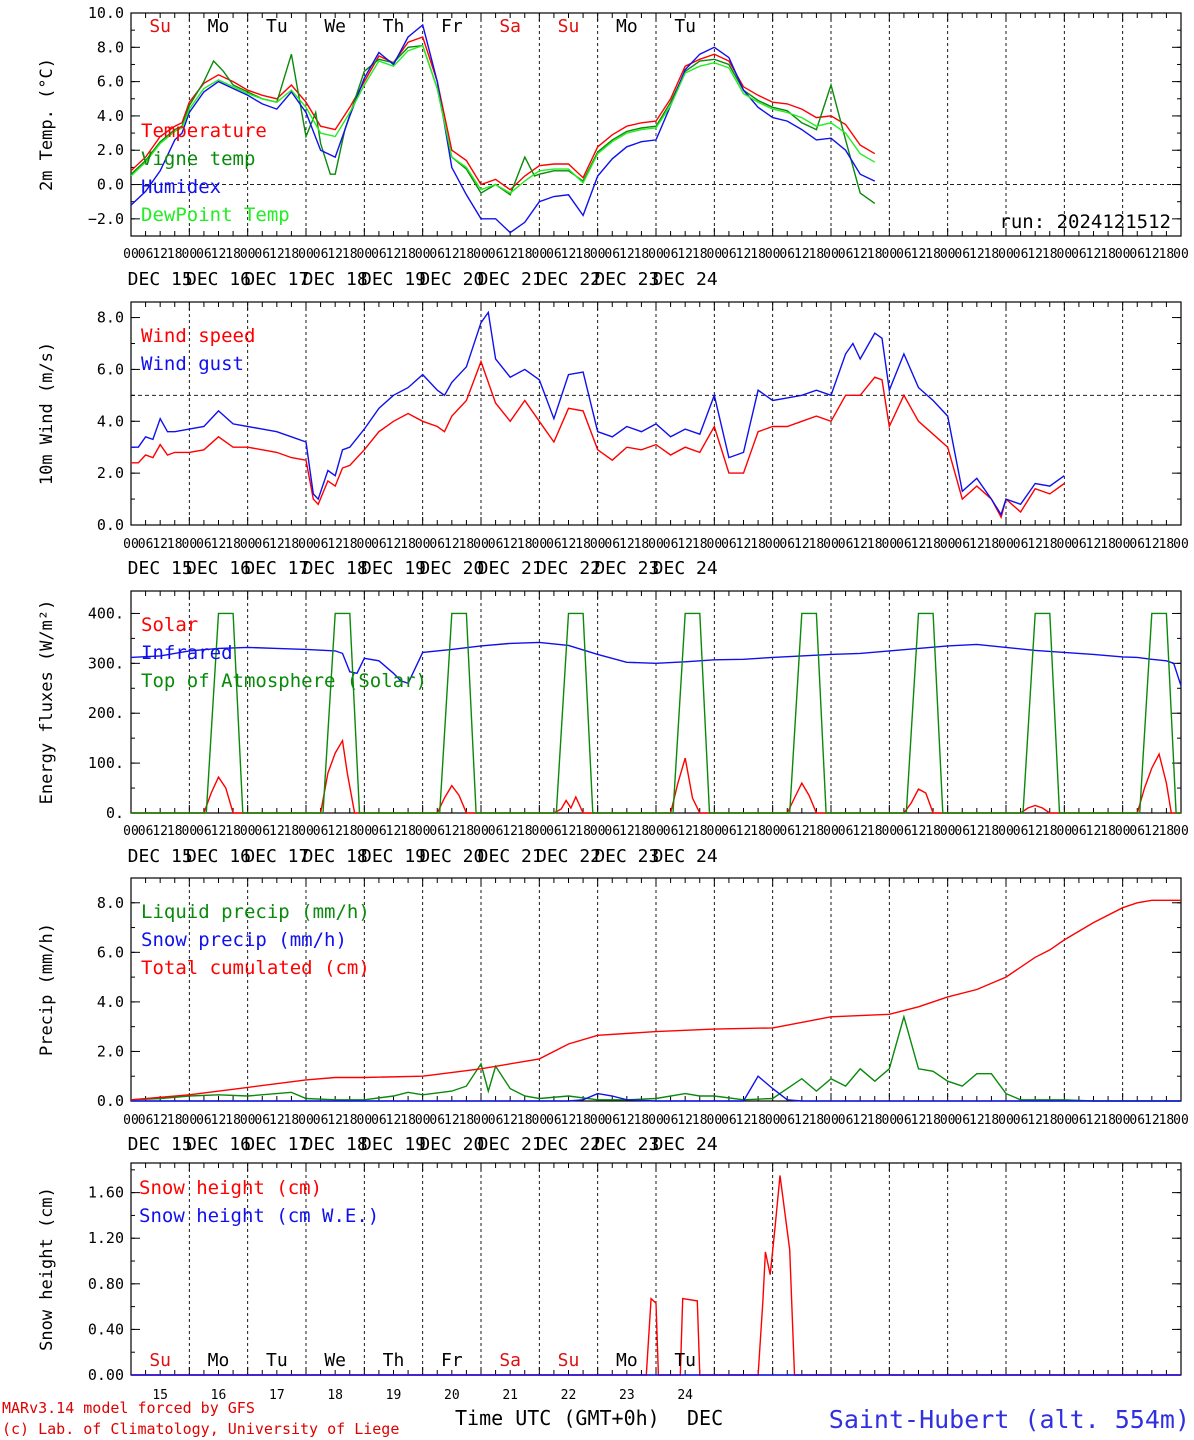  I want to click on date-label: DEC 16, so click(218, 856).